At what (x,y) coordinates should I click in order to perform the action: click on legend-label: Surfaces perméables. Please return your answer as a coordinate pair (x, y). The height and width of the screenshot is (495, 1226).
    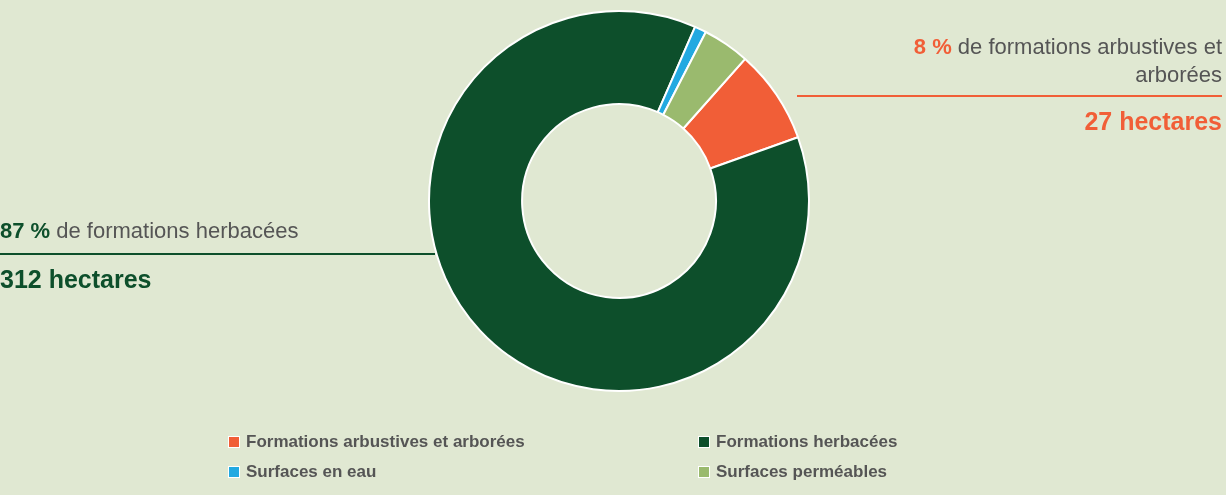
    Looking at the image, I should click on (802, 472).